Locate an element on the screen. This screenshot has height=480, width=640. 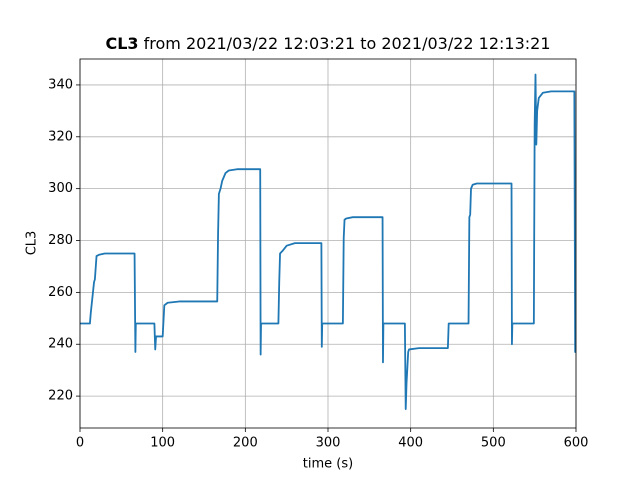
y-tick-label: 260 is located at coordinates (60, 292).